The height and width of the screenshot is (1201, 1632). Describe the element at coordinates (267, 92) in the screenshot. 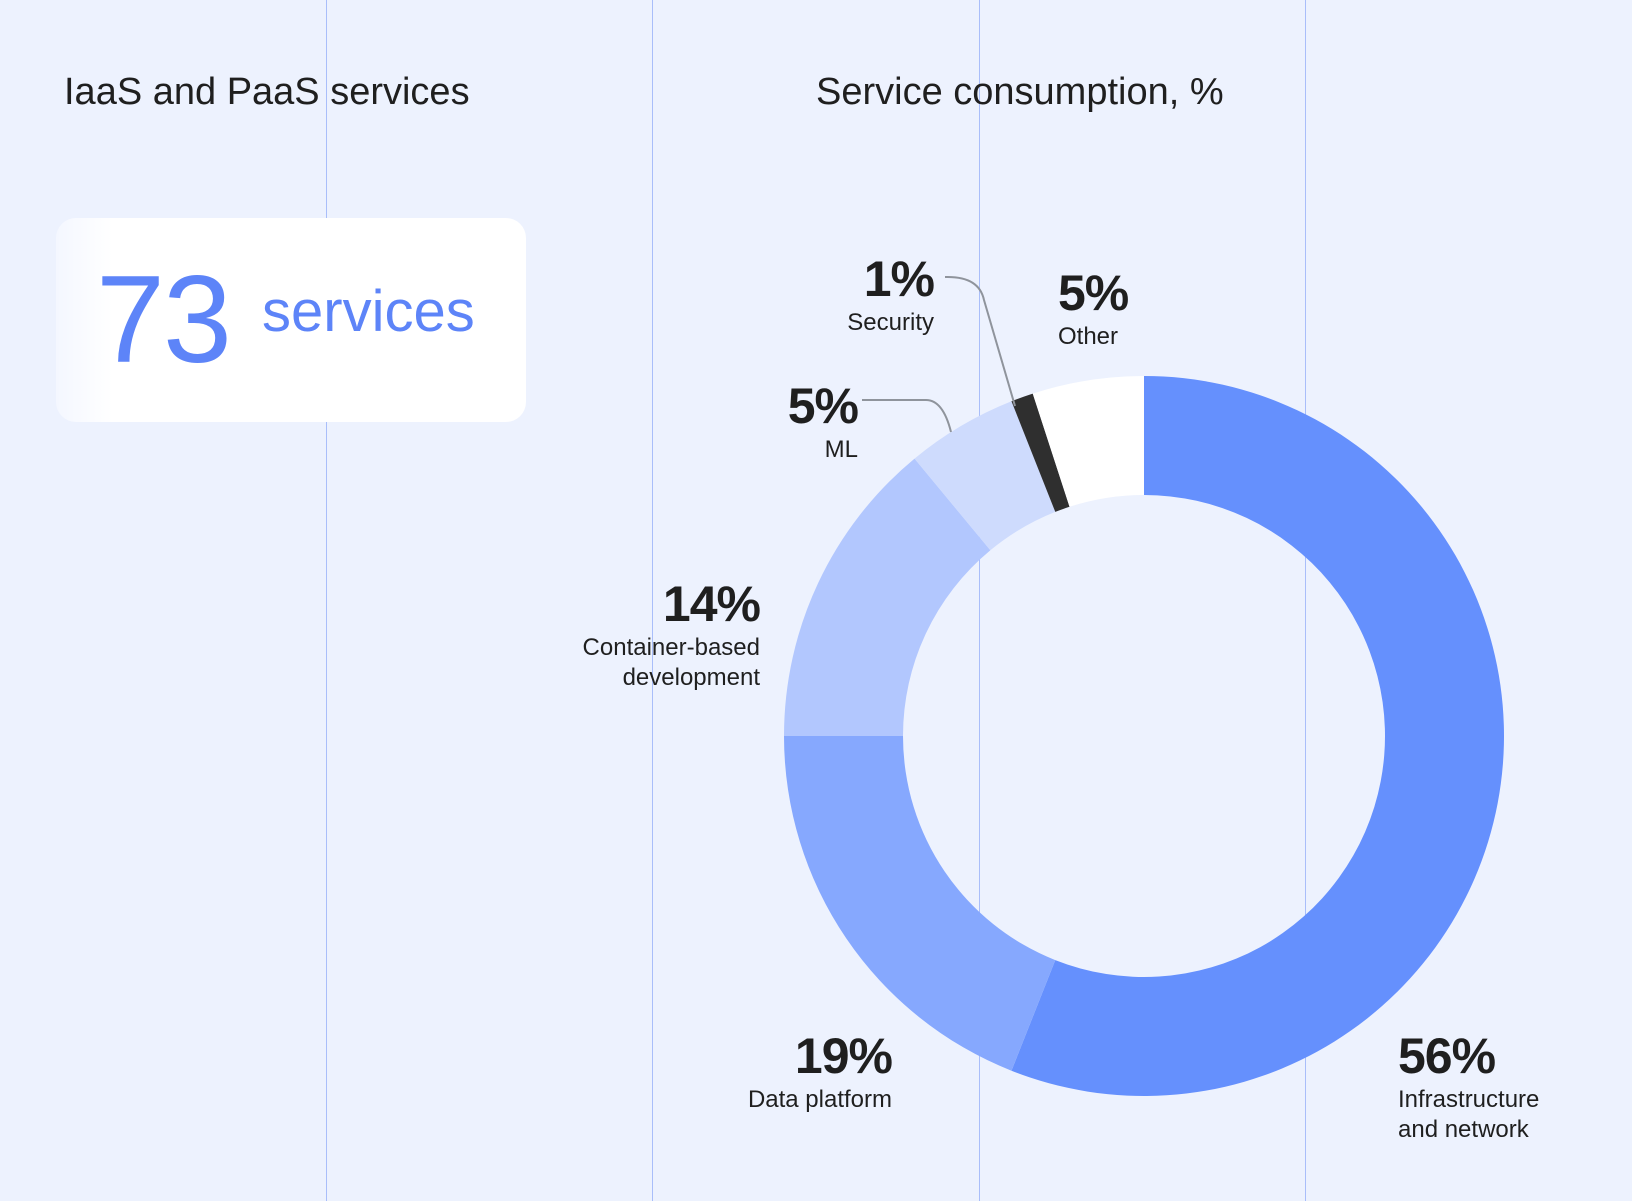

I see `services-section-title: IaaS and PaaS services` at that location.